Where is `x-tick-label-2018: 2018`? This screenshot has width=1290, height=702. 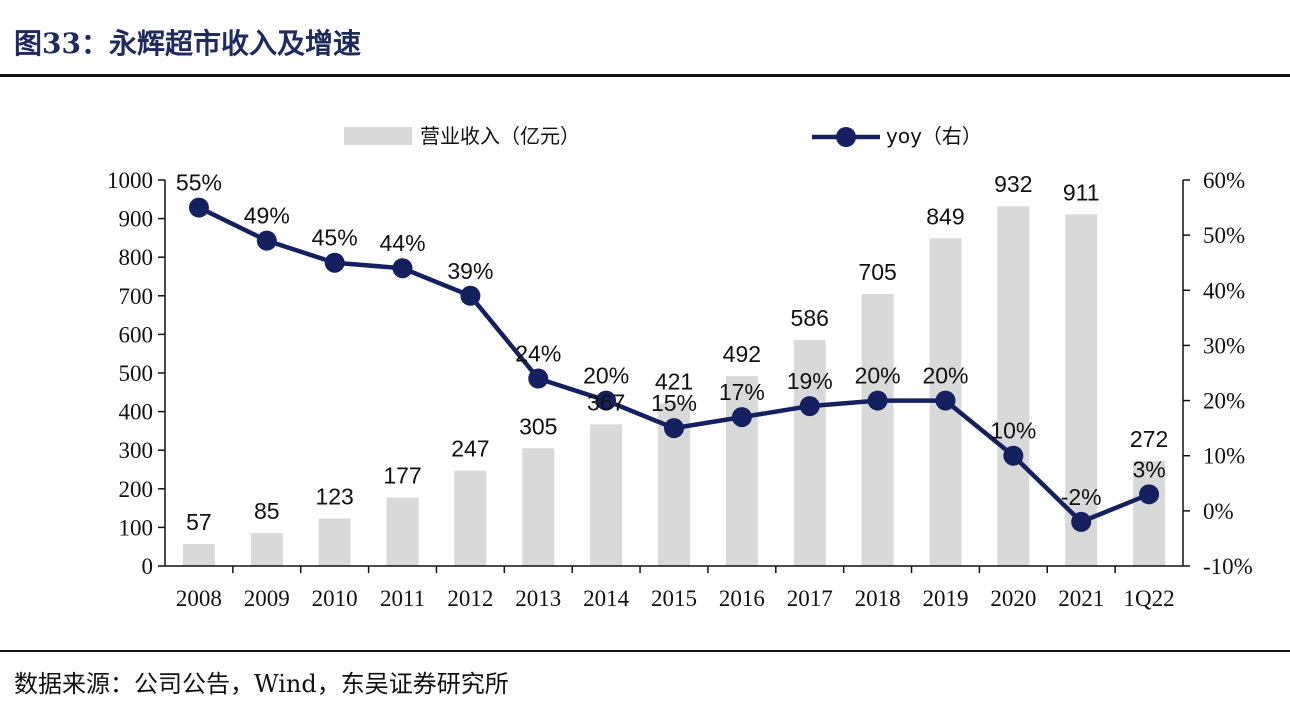 x-tick-label-2018: 2018 is located at coordinates (878, 598).